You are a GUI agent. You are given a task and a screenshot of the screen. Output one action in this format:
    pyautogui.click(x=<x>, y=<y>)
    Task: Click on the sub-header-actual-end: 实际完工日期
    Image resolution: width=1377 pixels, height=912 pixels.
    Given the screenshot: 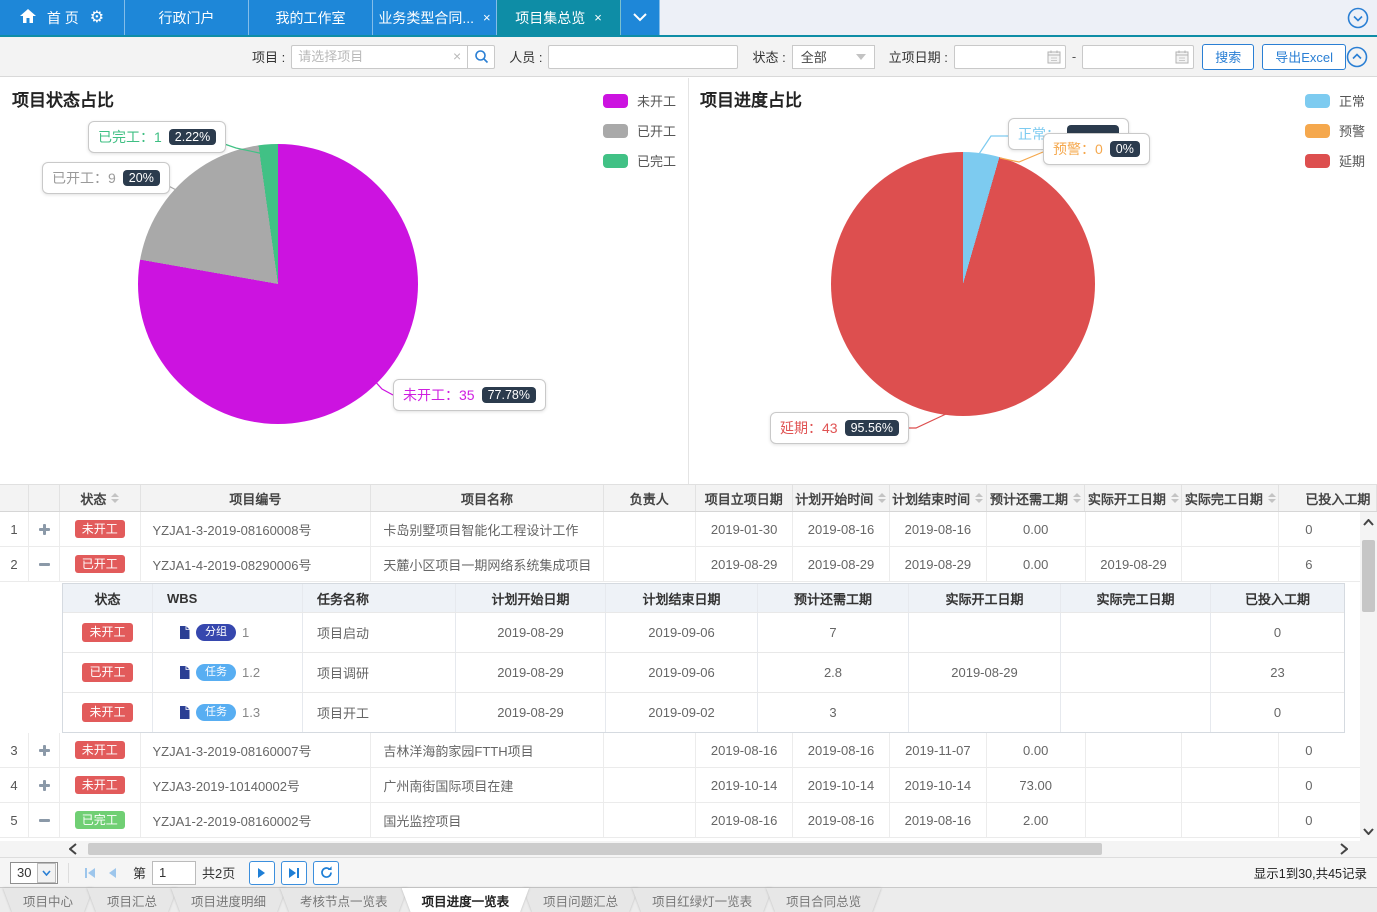 What is the action you would take?
    pyautogui.click(x=1136, y=598)
    